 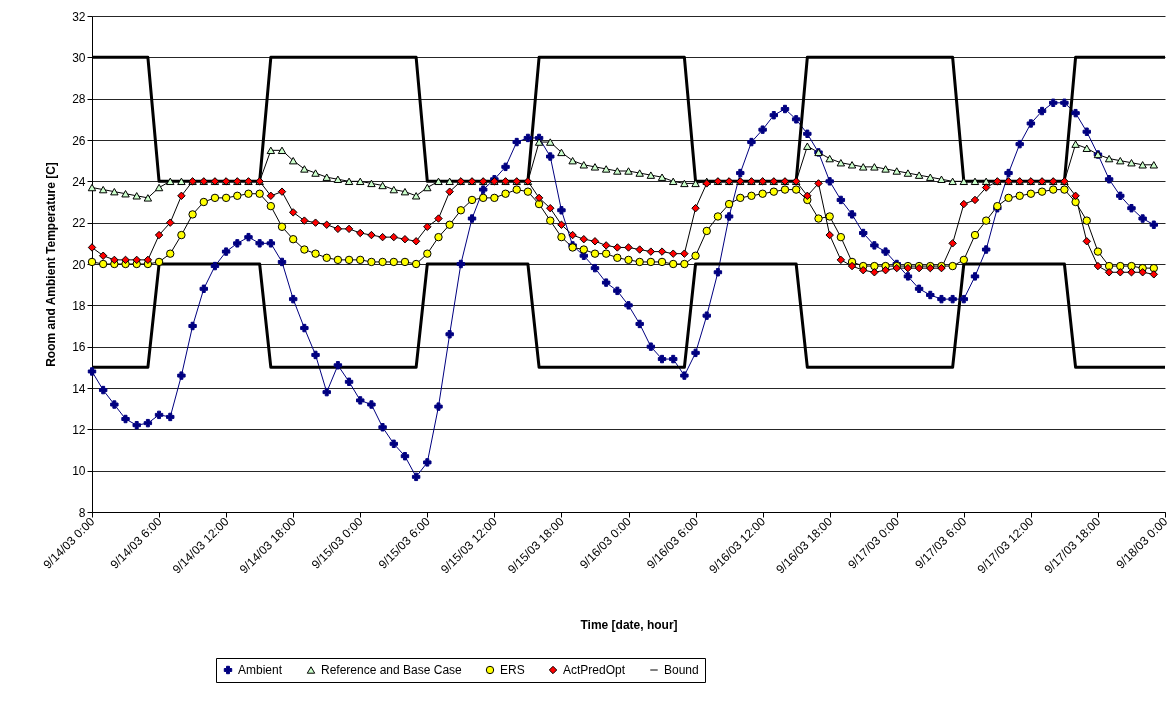 What do you see at coordinates (260, 670) in the screenshot?
I see `legend-label: Ambient` at bounding box center [260, 670].